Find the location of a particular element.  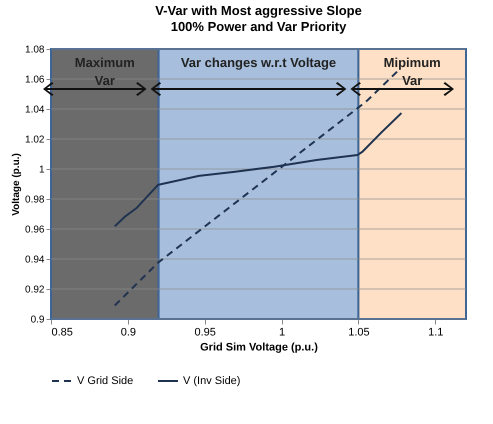

y-tick-label: 1.06 is located at coordinates (35, 80).